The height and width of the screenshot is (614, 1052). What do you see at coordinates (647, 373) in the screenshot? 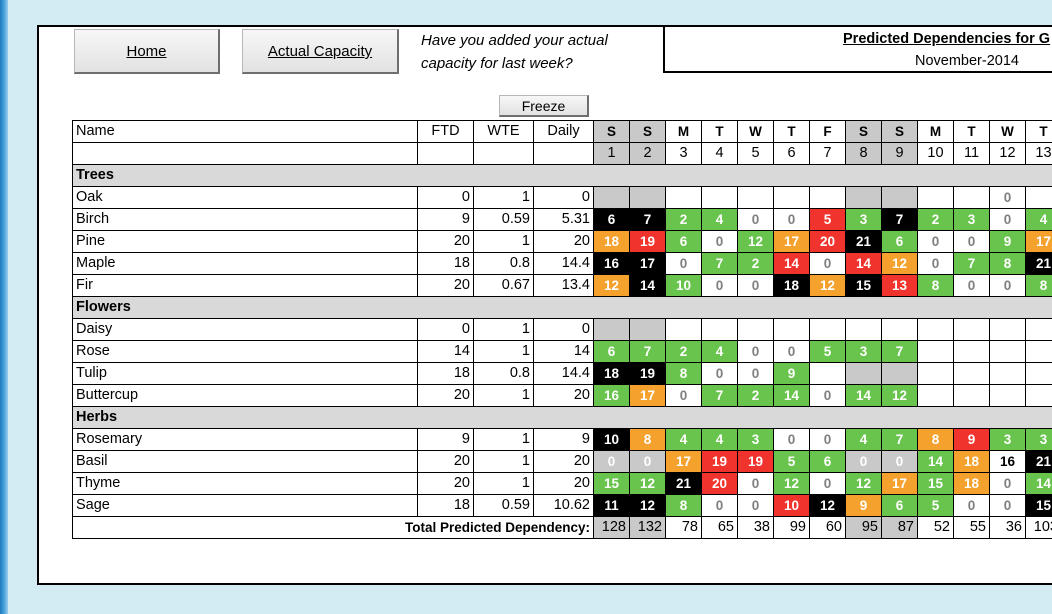
I see `dependency-cell: 19` at bounding box center [647, 373].